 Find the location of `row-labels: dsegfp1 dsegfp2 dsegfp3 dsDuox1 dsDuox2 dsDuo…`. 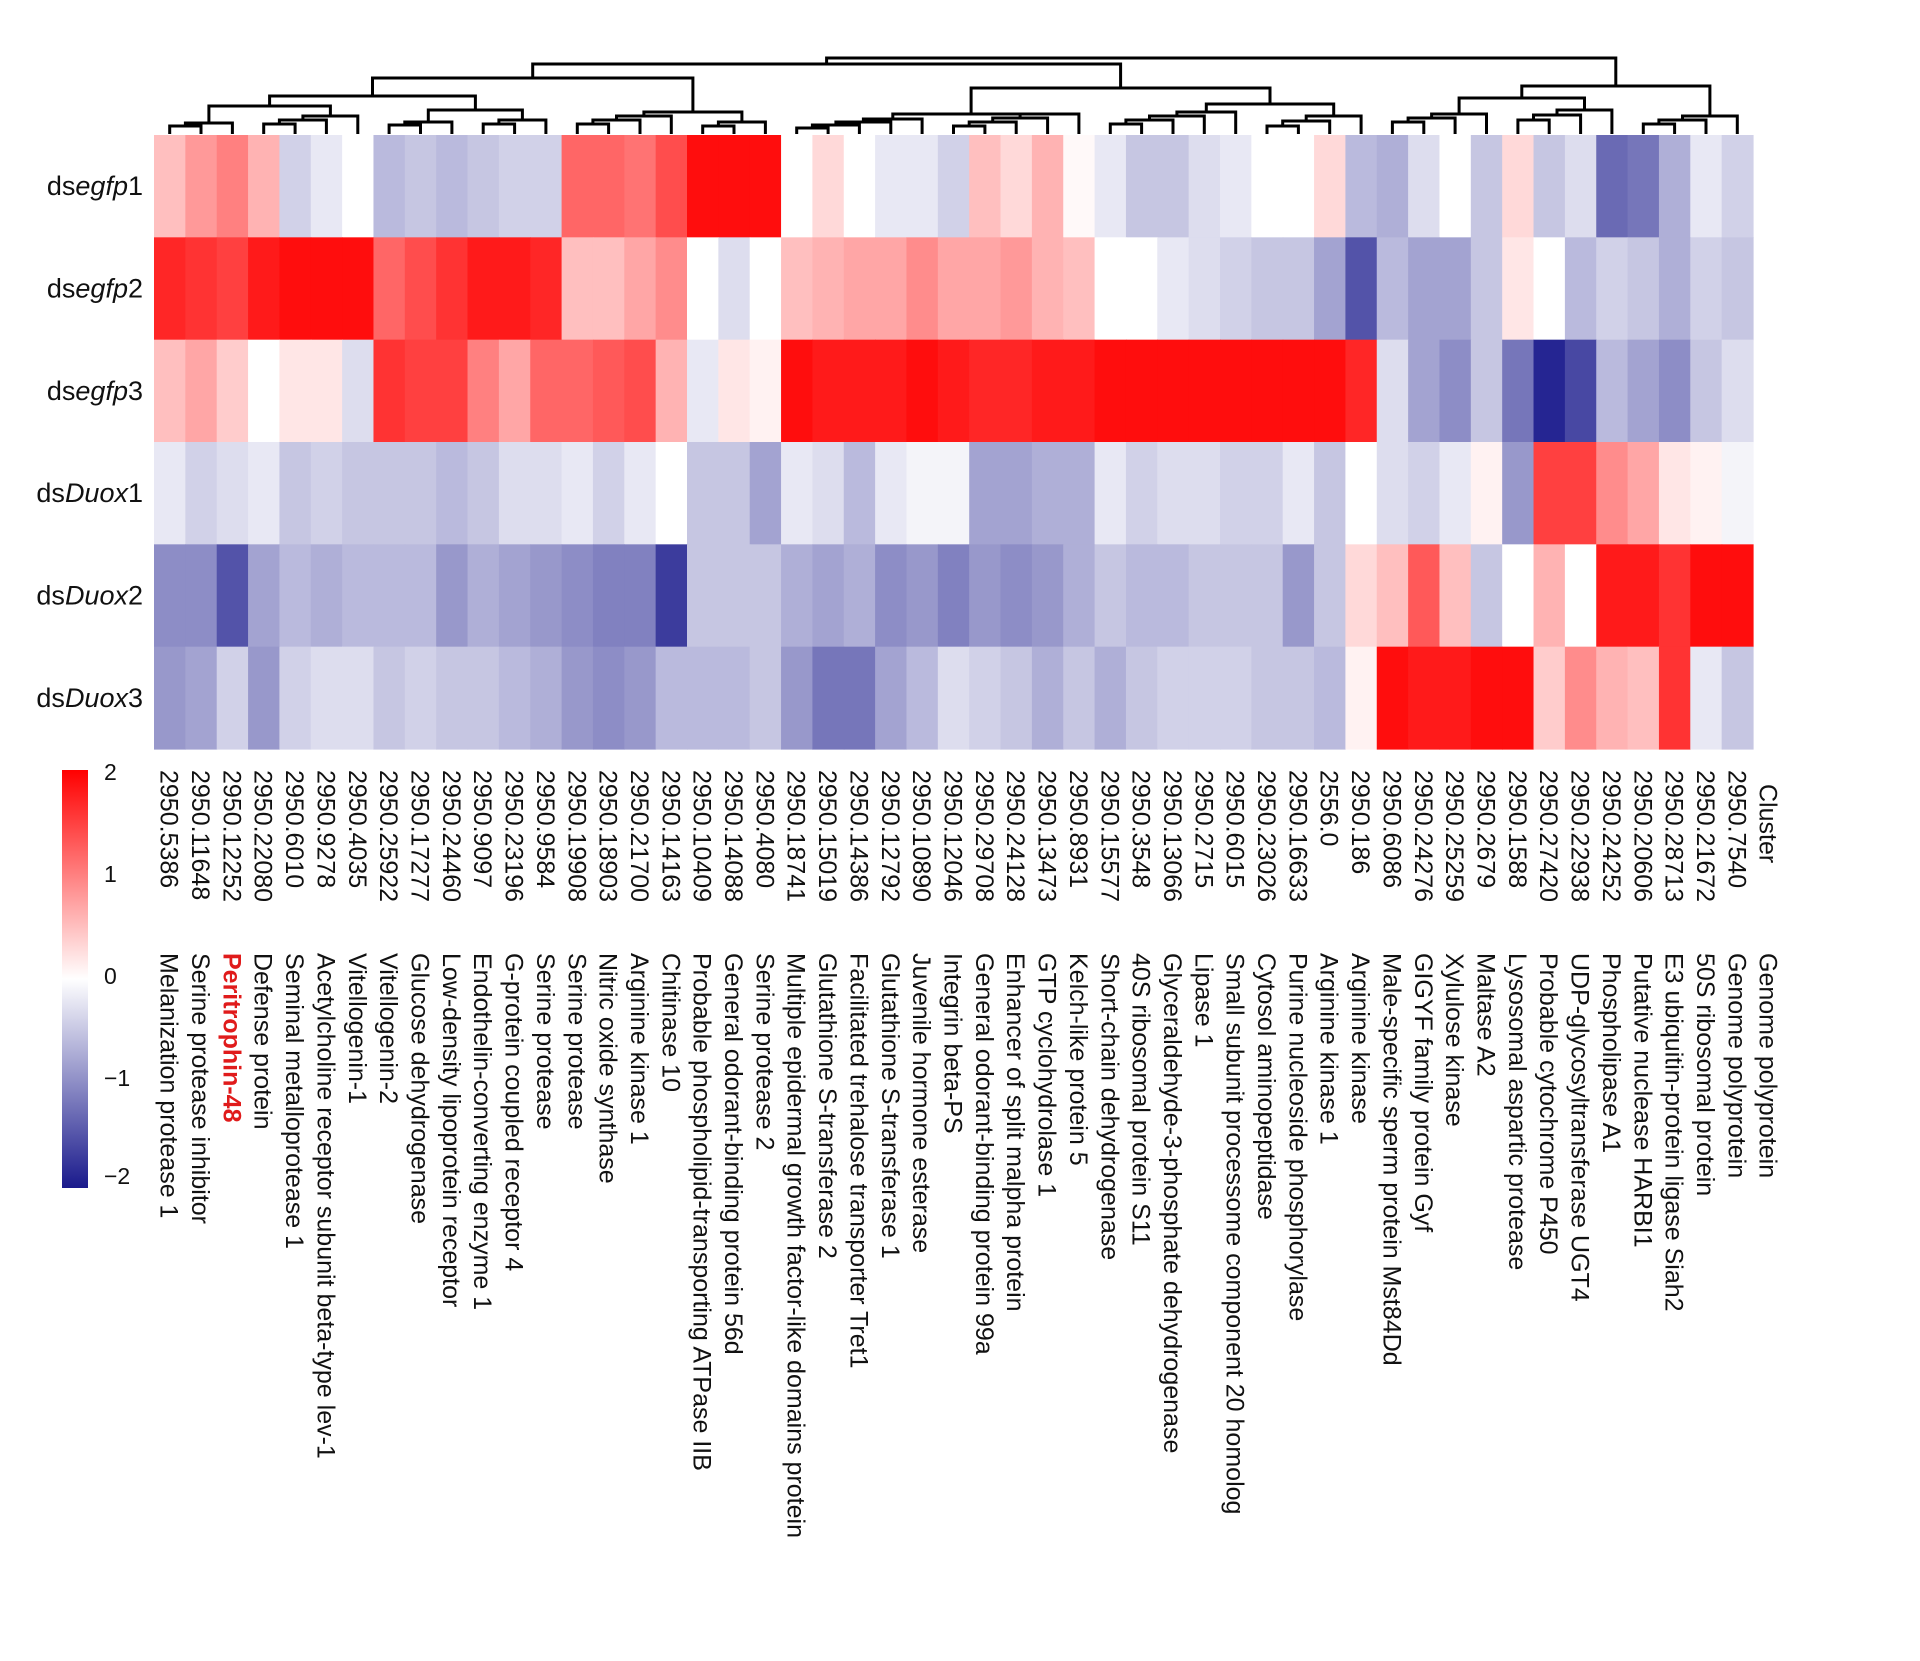

row-labels: dsegfp1 dsegfp2 dsegfp3 dsDuox1 dsDuox2 dsDuo… is located at coordinates (89, 442).